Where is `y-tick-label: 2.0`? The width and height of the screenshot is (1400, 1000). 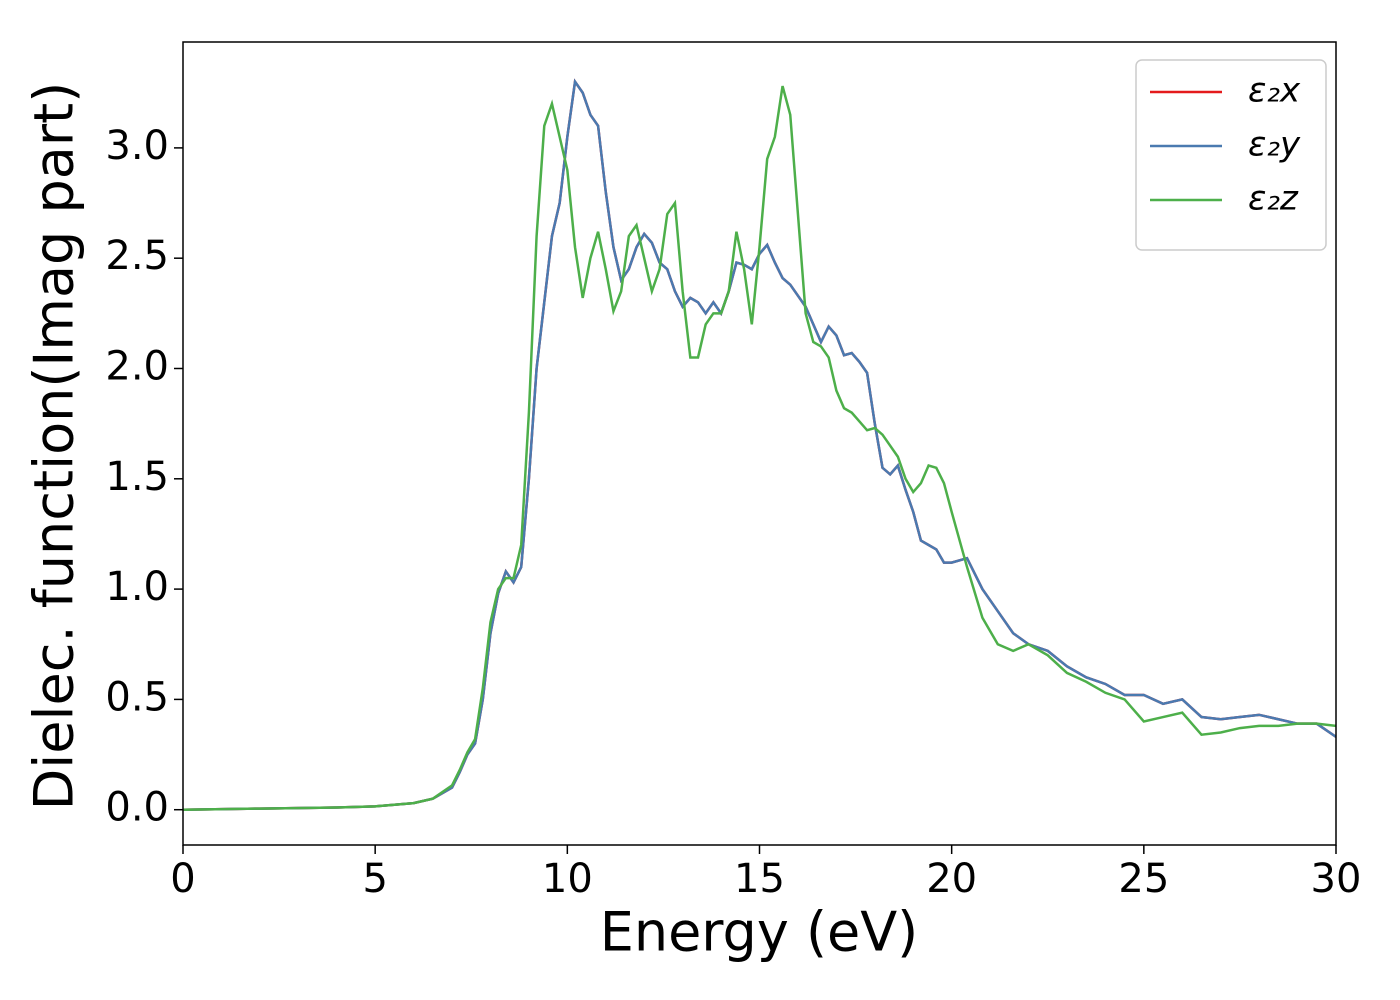
y-tick-label: 2.0 is located at coordinates (137, 366).